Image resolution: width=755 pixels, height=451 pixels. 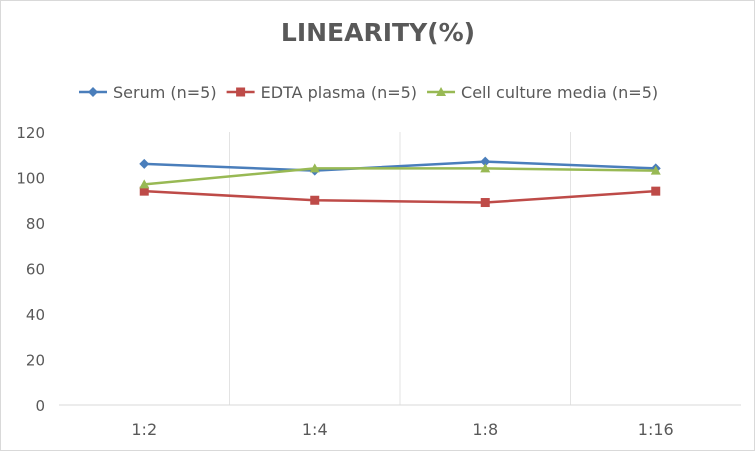 I want to click on y-tick-label: 100, so click(x=30, y=179).